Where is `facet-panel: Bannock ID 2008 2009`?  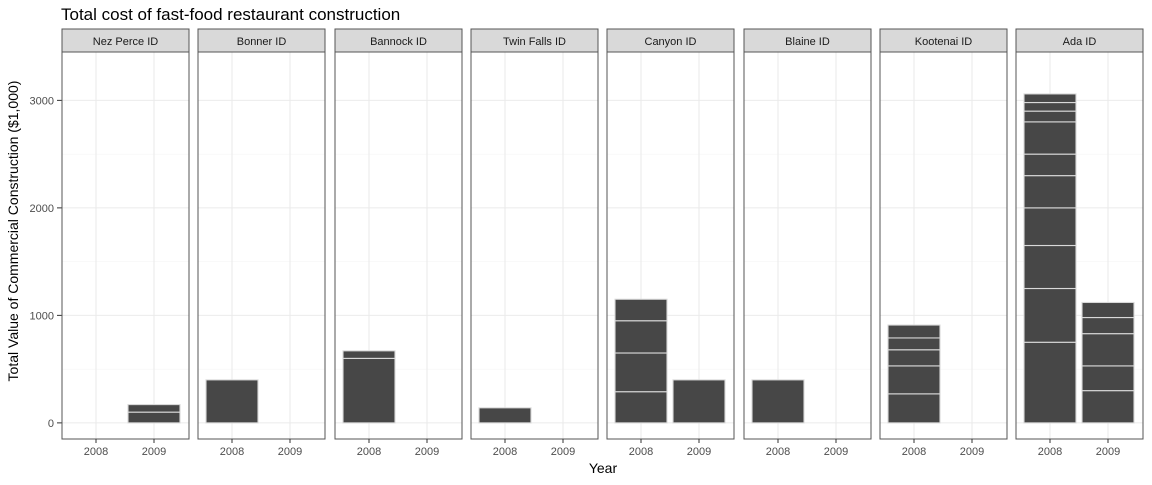
facet-panel: Bannock ID 2008 2009 is located at coordinates (398, 243).